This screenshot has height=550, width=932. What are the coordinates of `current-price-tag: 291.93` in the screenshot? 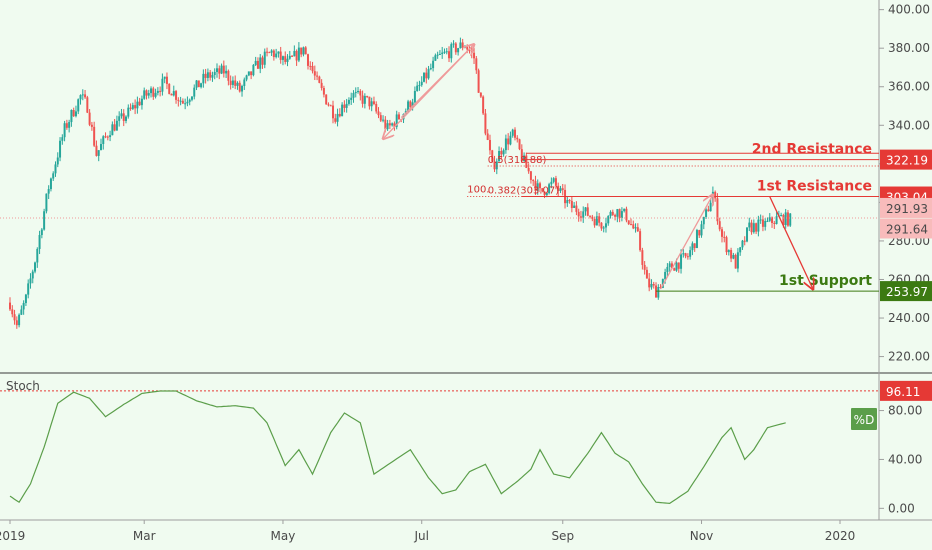 It's located at (906, 207).